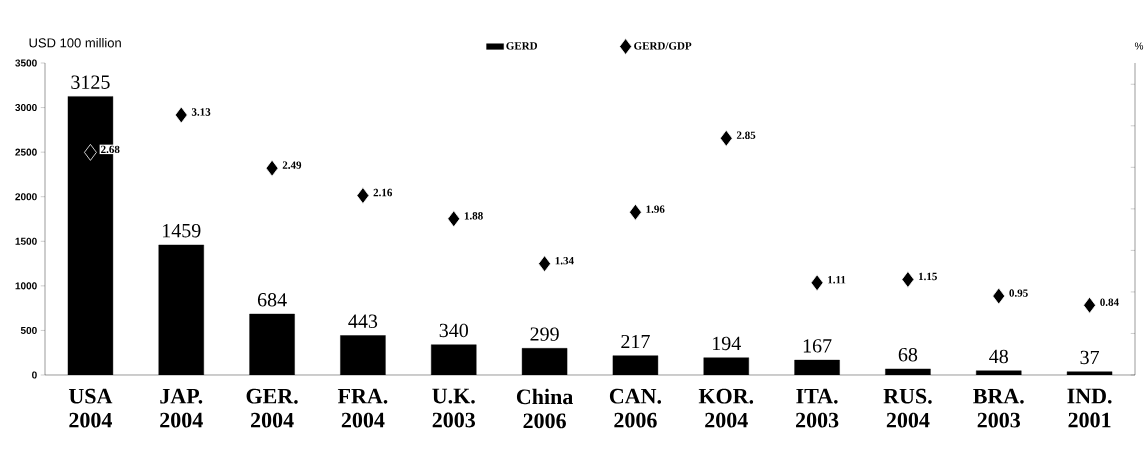  What do you see at coordinates (663, 46) in the screenshot?
I see `legend-label: GERD/GDP` at bounding box center [663, 46].